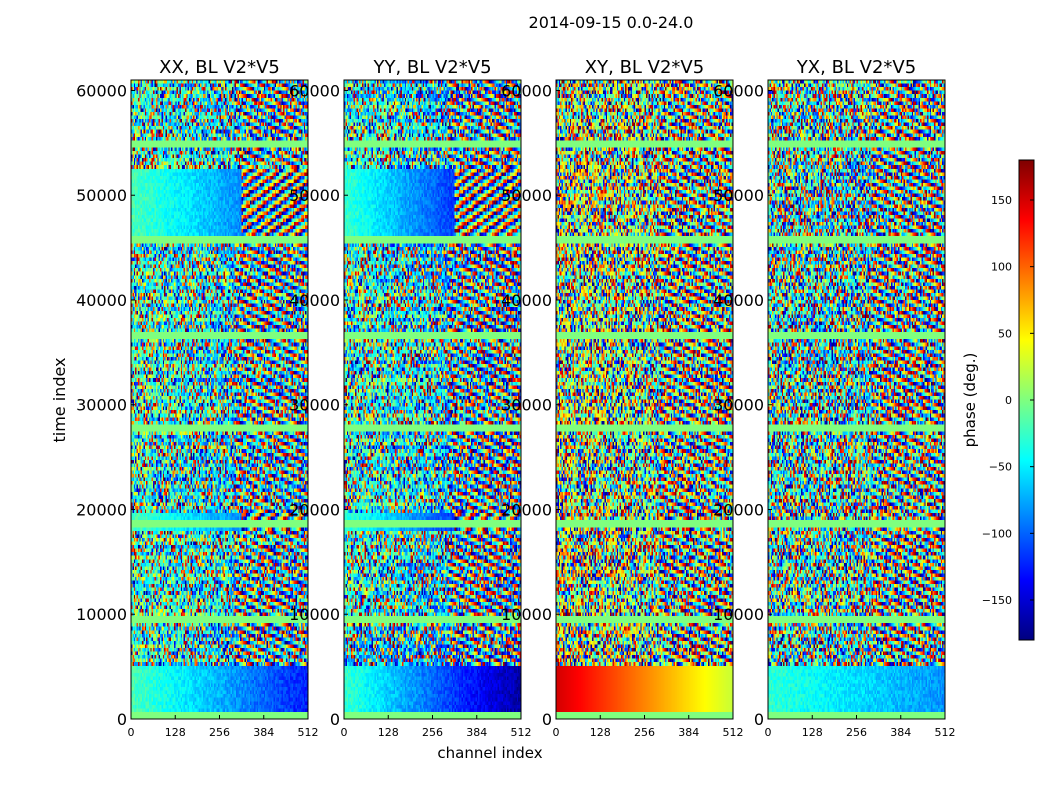 The width and height of the screenshot is (1050, 804). Describe the element at coordinates (1005, 333) in the screenshot. I see `colorbar-tick-label: 50` at that location.